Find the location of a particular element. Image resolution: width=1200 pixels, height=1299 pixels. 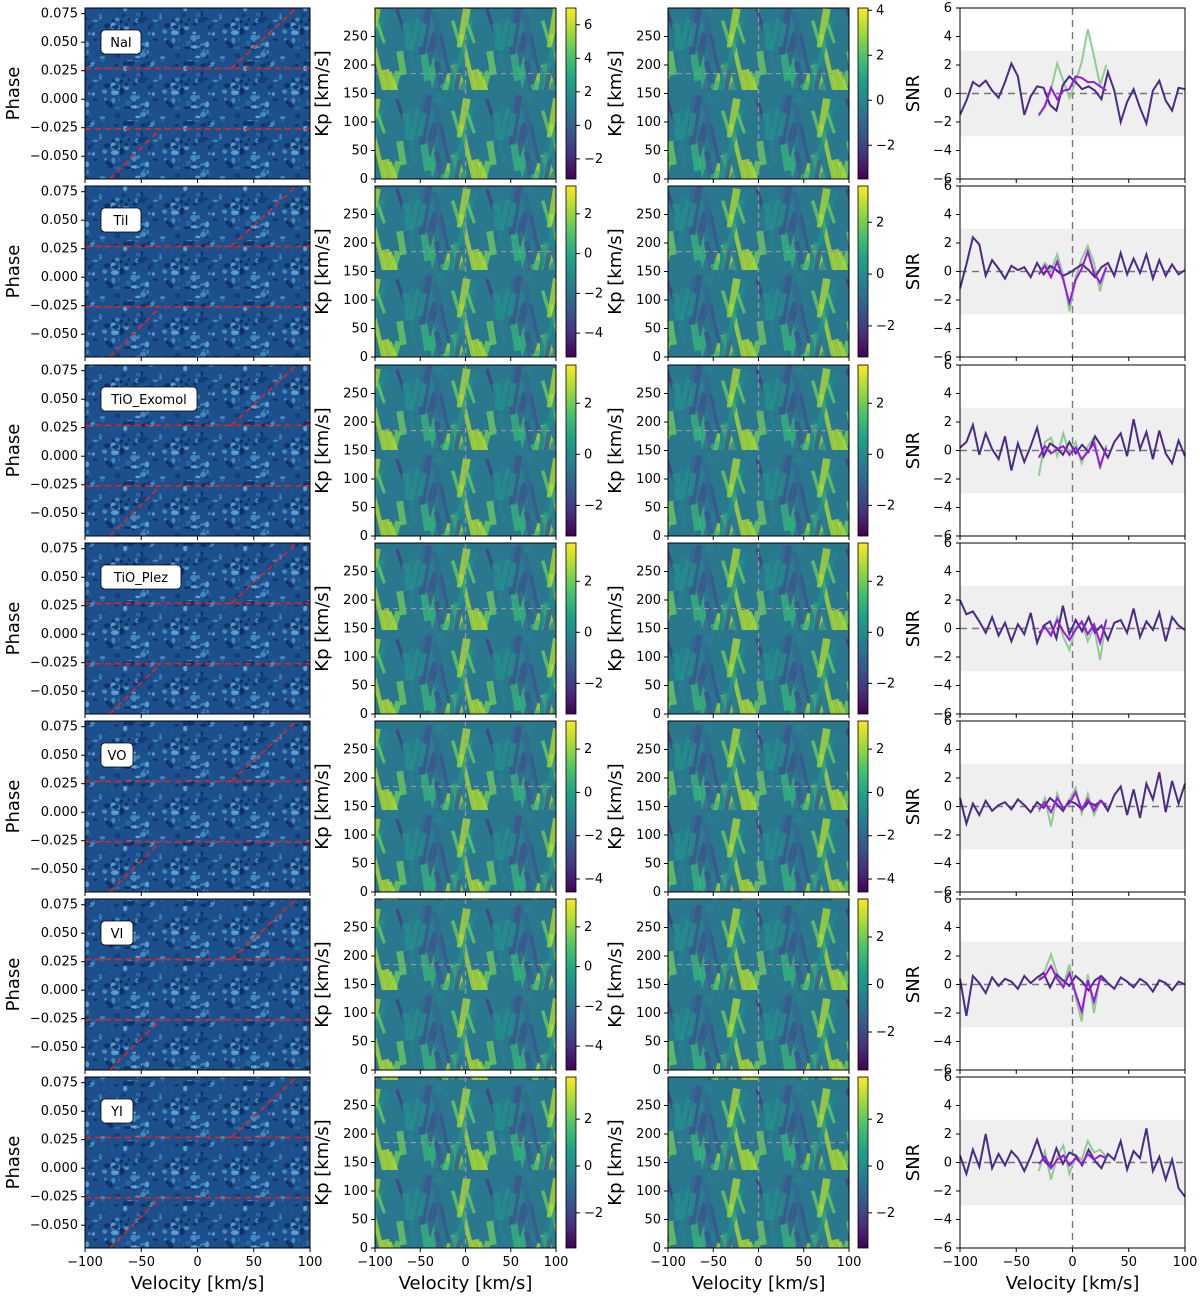

snr-highlight-series is located at coordinates (1073, 632).